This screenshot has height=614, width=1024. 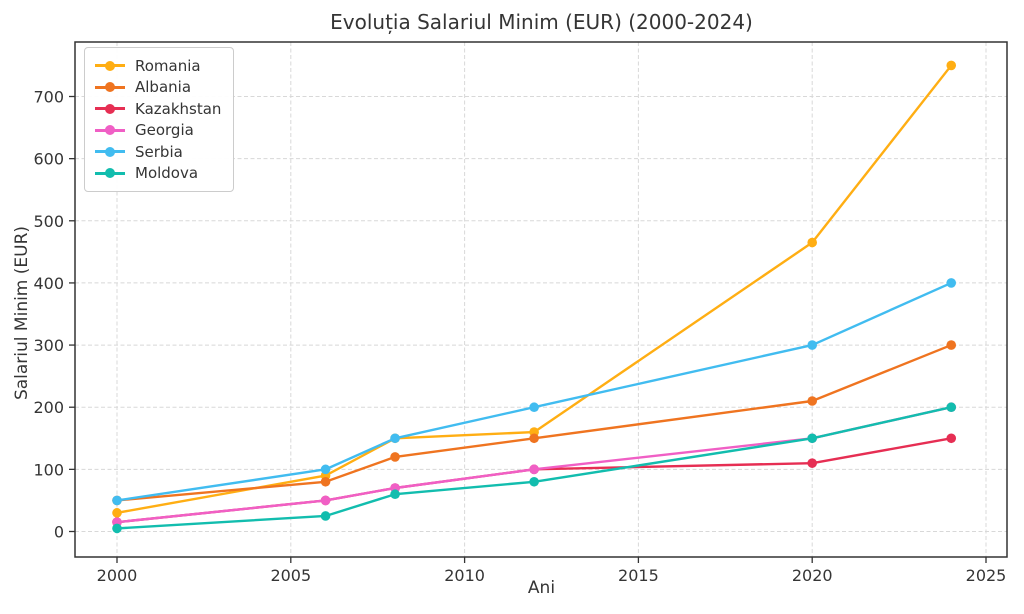 I want to click on legend-item-label: Serbia, so click(x=159, y=151).